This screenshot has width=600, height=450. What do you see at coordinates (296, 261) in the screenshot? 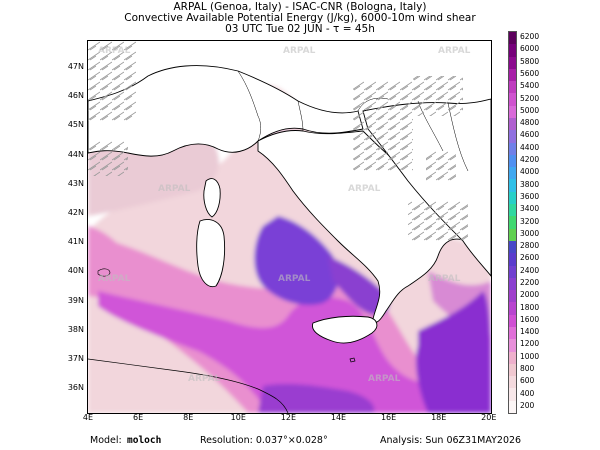
I see `cape-max-tyrrhenian` at bounding box center [296, 261].